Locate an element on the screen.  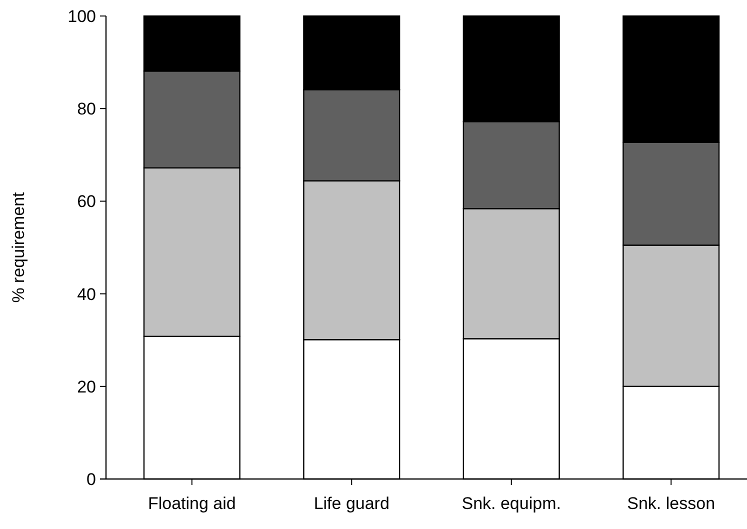
x-tick-label: Floating aid is located at coordinates (192, 503).